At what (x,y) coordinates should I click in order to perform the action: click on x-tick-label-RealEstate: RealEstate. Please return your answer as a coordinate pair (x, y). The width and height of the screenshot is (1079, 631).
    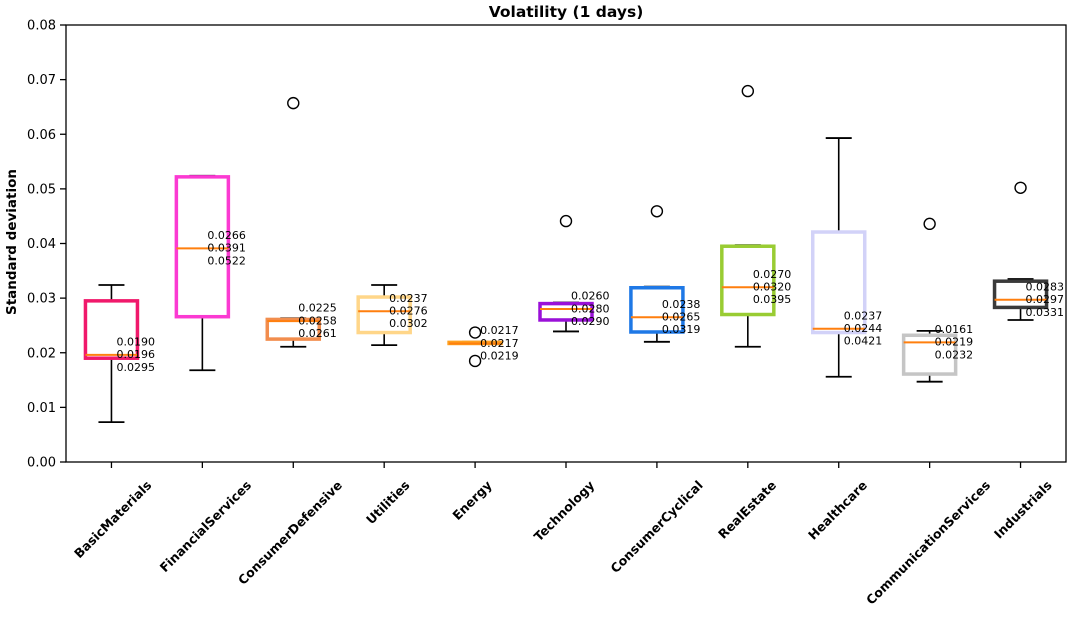
    Looking at the image, I should click on (747, 510).